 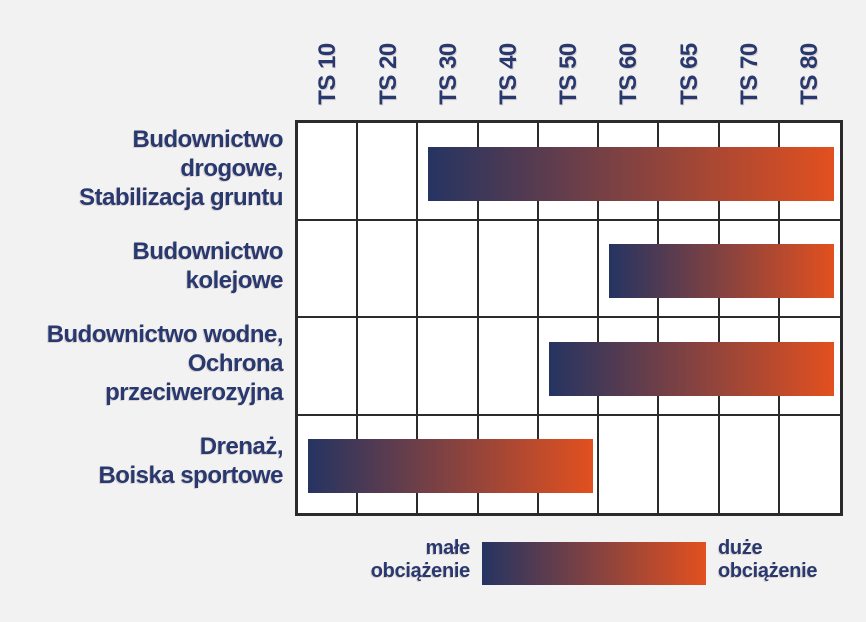 What do you see at coordinates (448, 74) in the screenshot?
I see `column-label-text: TS 30` at bounding box center [448, 74].